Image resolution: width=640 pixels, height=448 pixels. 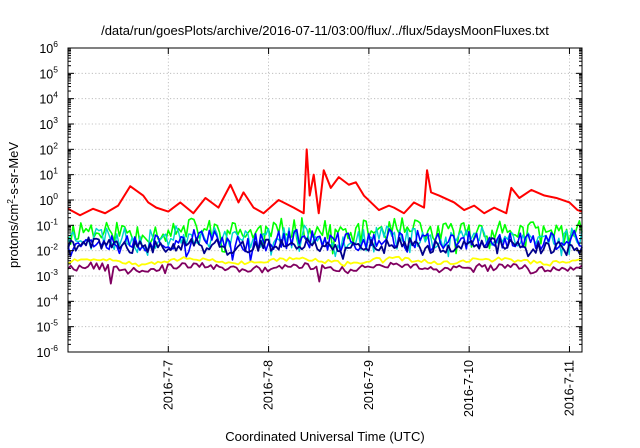 I want to click on y-tick-label: 10⁻⁴, so click(x=48, y=300).